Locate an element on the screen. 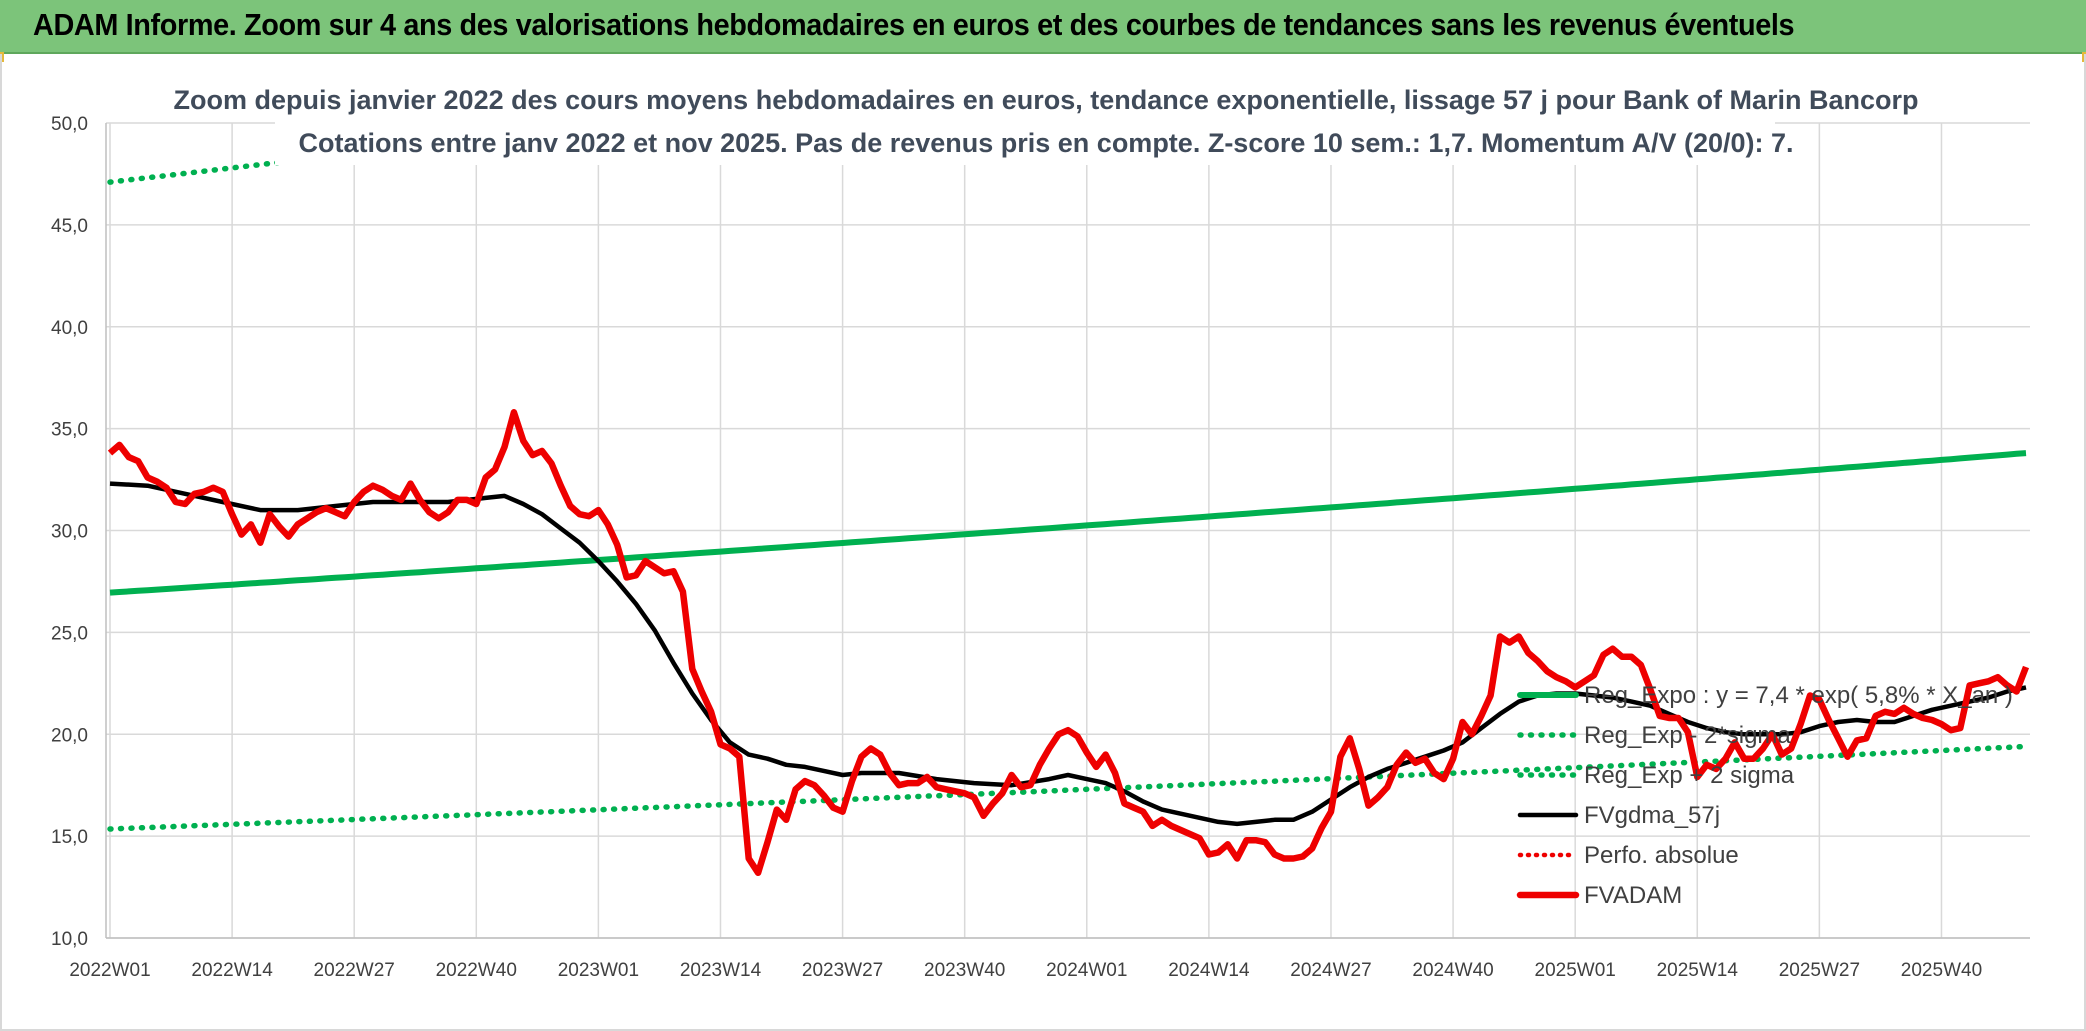  y-tick-label: 40,0 is located at coordinates (69, 328).